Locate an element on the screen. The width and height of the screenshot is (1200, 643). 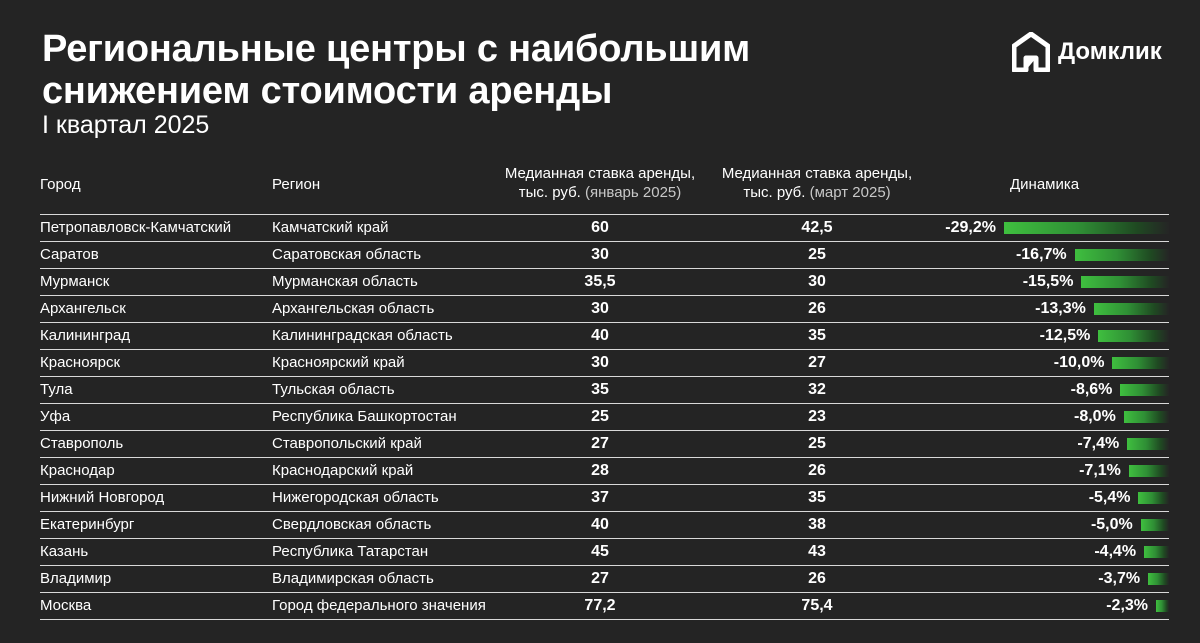
mar-rate-cell: 32 is located at coordinates (817, 389).